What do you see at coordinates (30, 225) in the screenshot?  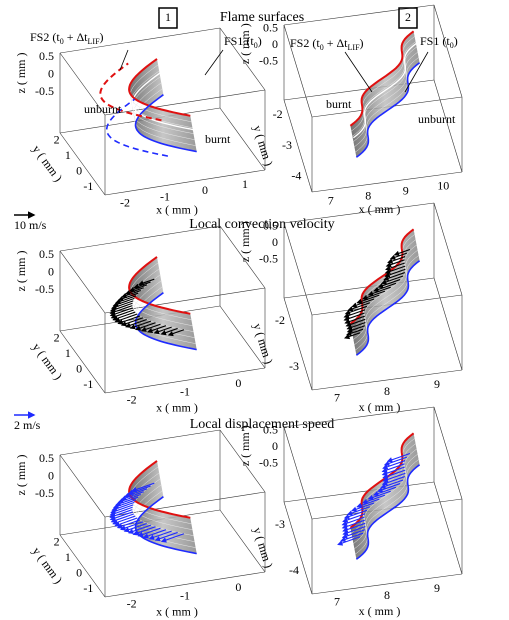 I see `scale-label: 10 m/s` at bounding box center [30, 225].